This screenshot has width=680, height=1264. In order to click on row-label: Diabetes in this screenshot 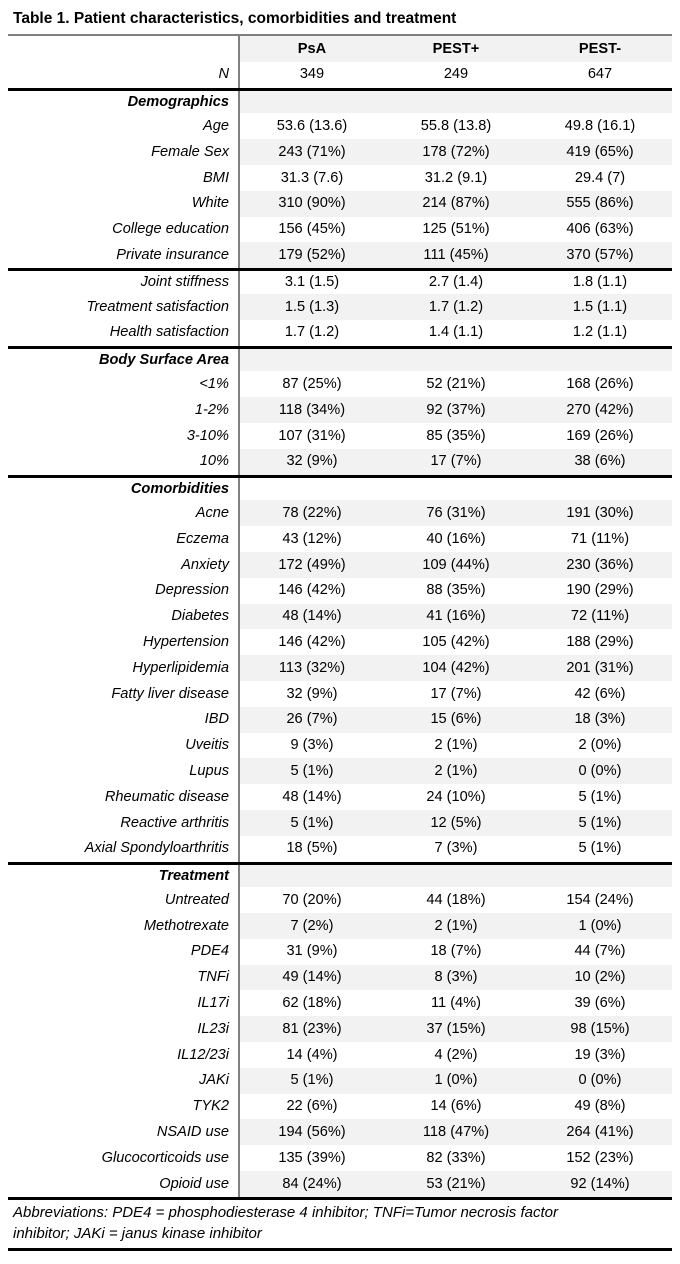, I will do `click(124, 616)`.